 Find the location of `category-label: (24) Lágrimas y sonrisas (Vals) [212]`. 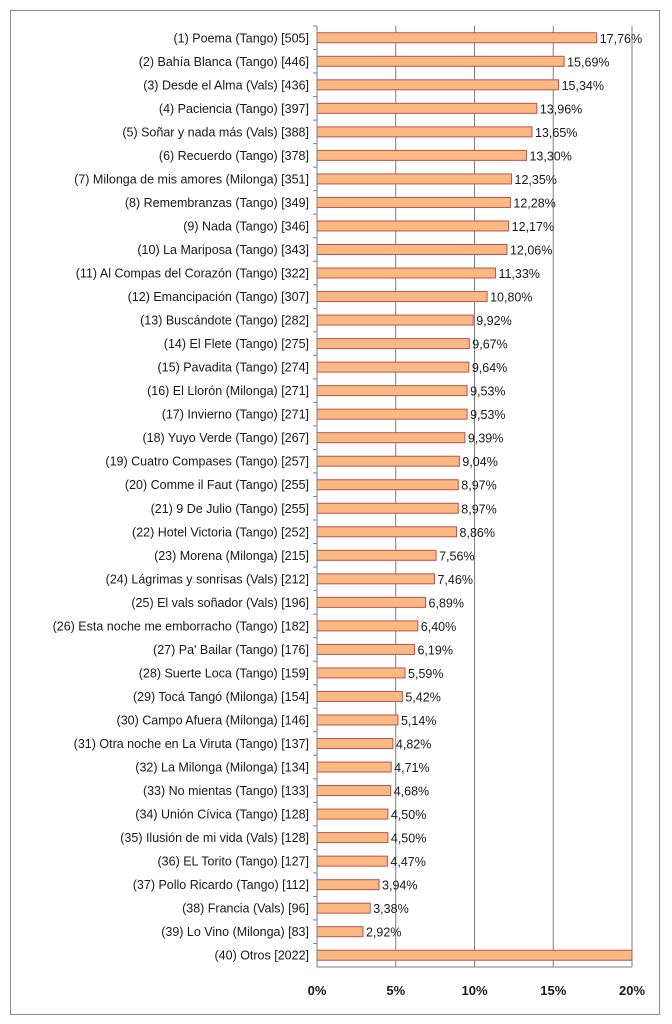

category-label: (24) Lágrimas y sonrisas (Vals) [212] is located at coordinates (207, 579).